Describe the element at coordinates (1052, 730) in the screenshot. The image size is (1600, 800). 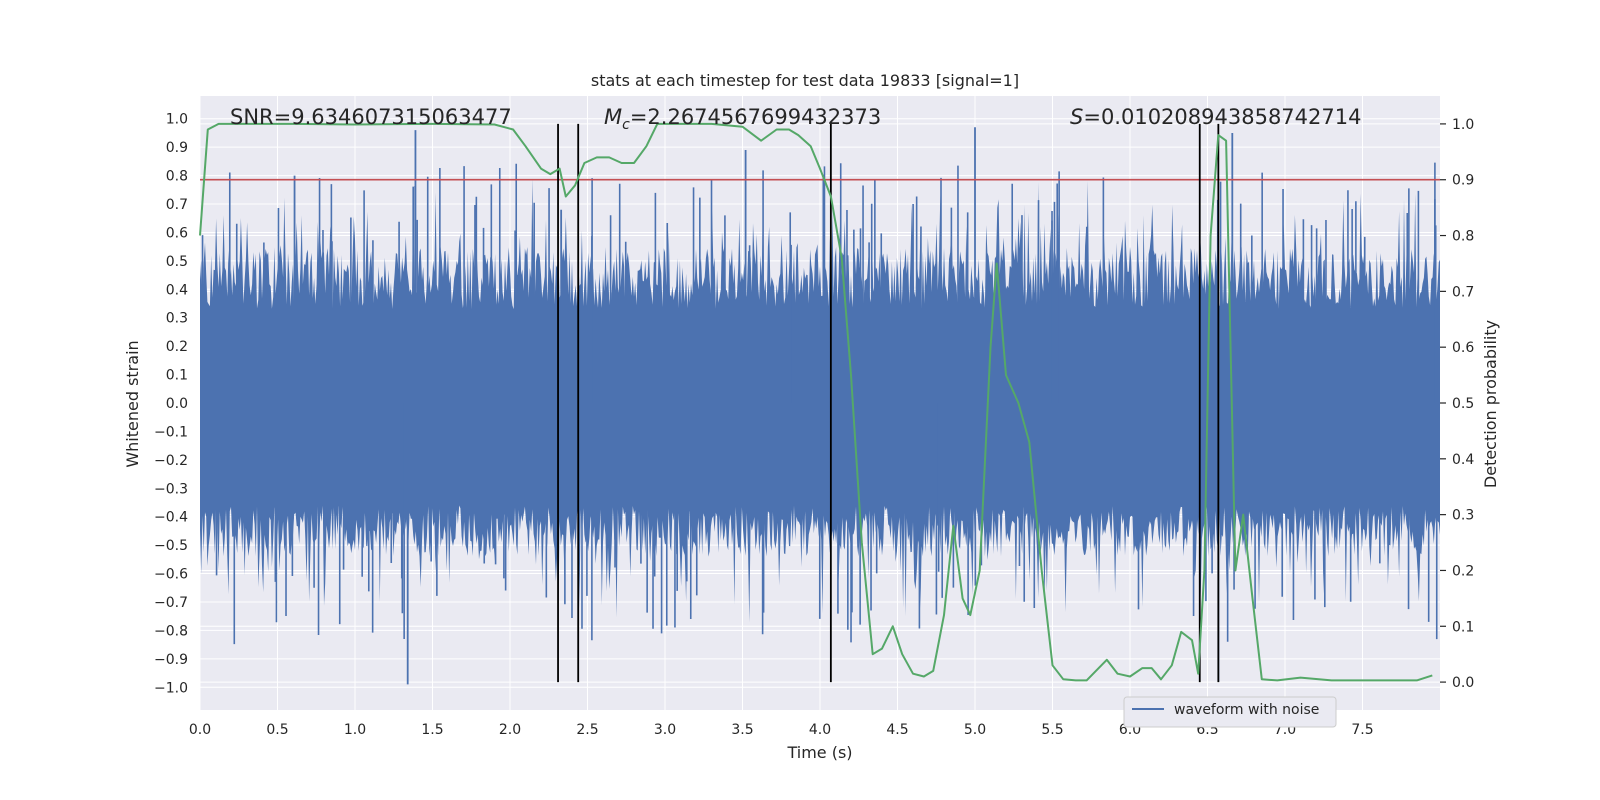
I see `x-tick-label: 5.5` at that location.